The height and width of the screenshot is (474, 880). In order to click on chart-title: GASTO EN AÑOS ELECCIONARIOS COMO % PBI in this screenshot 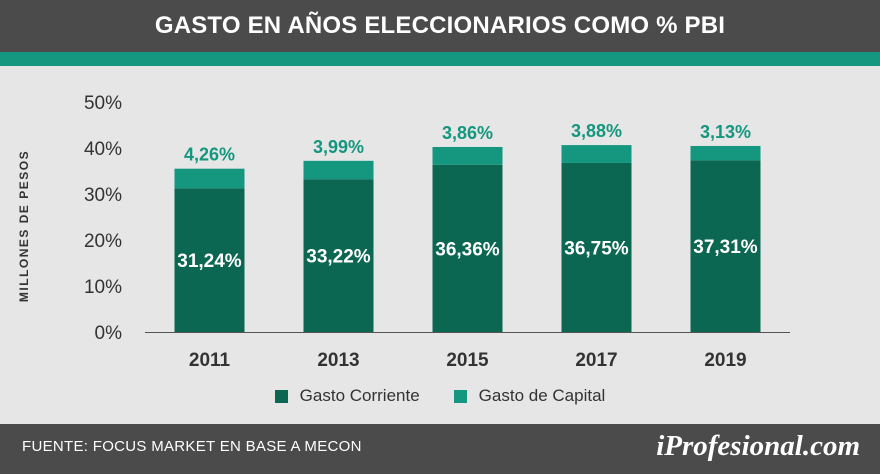, I will do `click(440, 25)`.